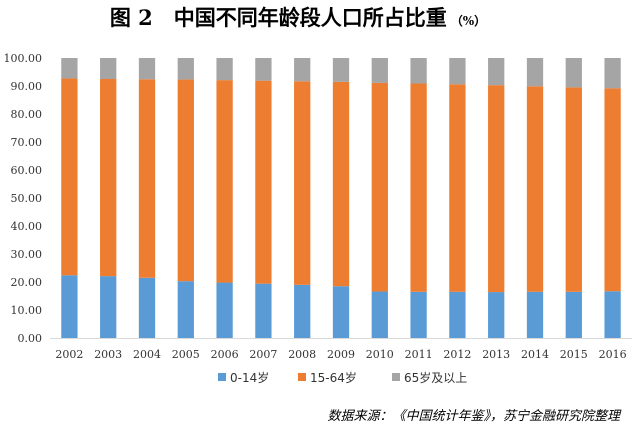 The height and width of the screenshot is (431, 640). I want to click on bar-segment-3-2011, so click(418, 71).